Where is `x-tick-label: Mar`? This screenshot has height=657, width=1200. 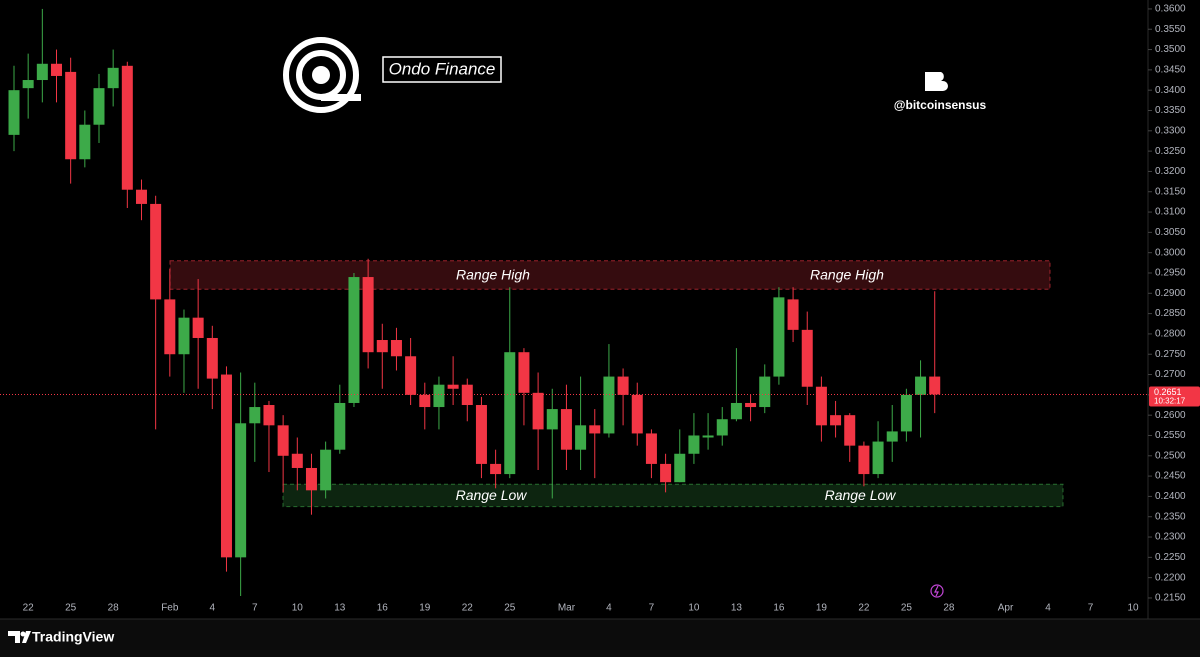
x-tick-label: Mar is located at coordinates (567, 608).